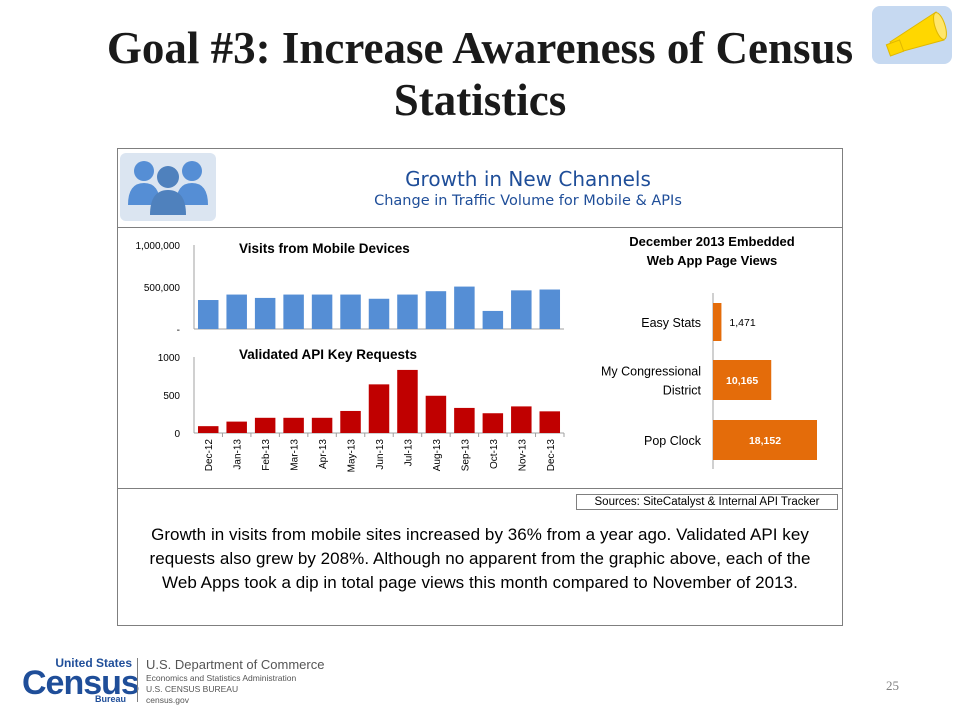  What do you see at coordinates (352, 456) in the screenshot?
I see `chart-1-x-tick-label: May-13` at bounding box center [352, 456].